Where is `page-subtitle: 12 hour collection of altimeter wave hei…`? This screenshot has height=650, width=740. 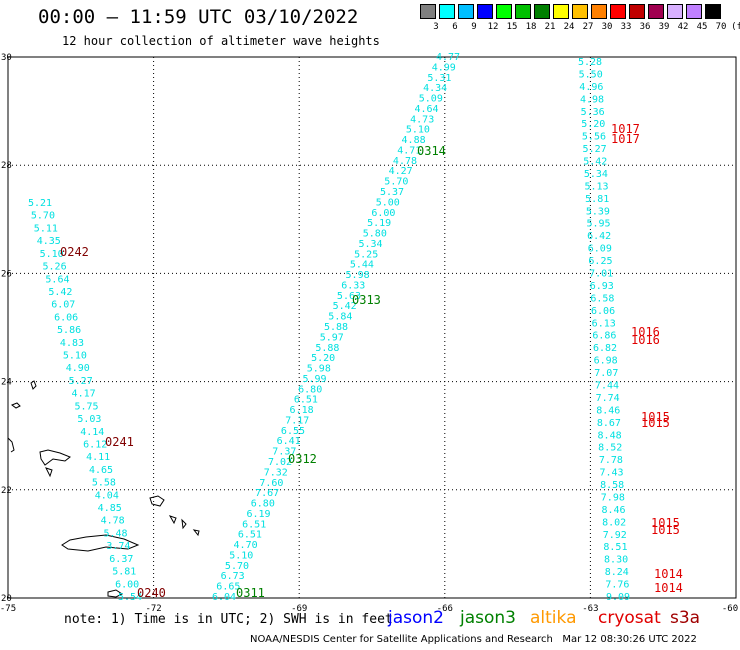 page-subtitle: 12 hour collection of altimeter wave hei… is located at coordinates (221, 41).